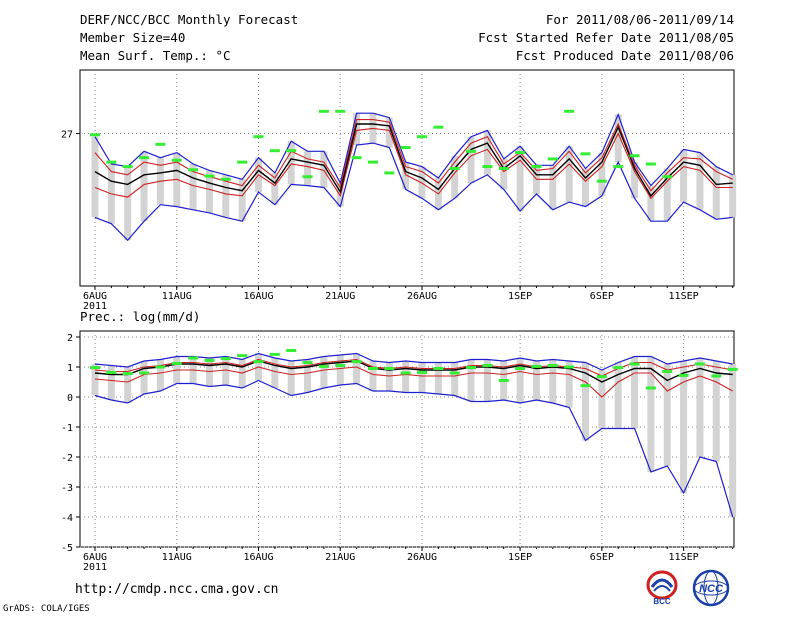 Image resolution: width=800 pixels, height=618 pixels. I want to click on panel2-y-tick-label: -2, so click(67, 458).